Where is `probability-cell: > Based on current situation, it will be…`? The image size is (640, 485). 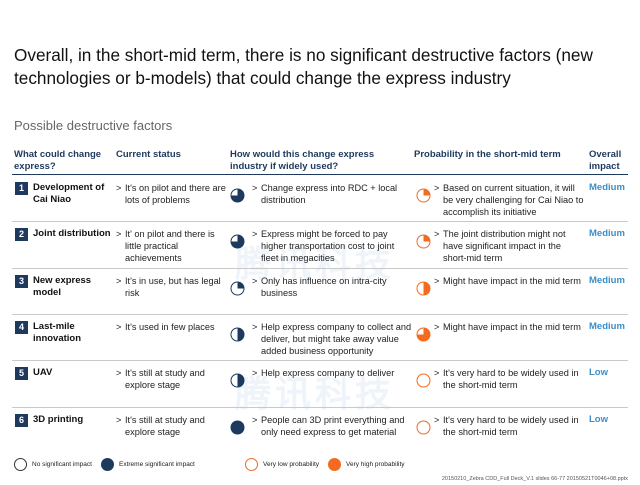
probability-cell: > Based on current situation, it will be… is located at coordinates (510, 200).